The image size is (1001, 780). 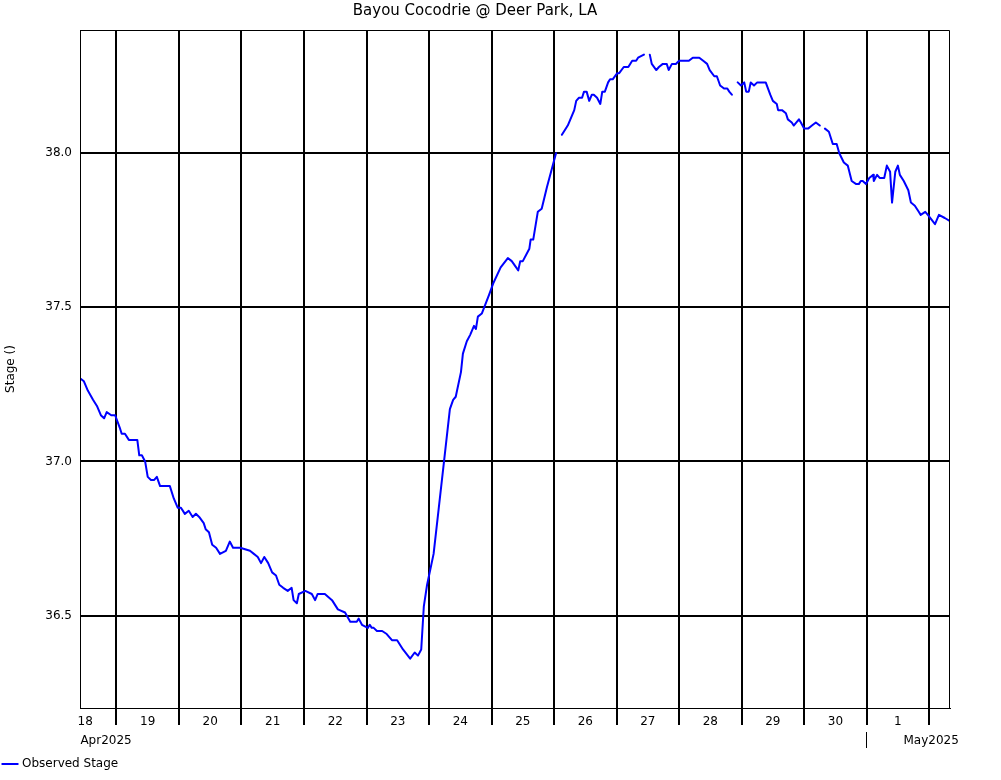 I want to click on x2-tick-label: May2025, so click(x=931, y=740).